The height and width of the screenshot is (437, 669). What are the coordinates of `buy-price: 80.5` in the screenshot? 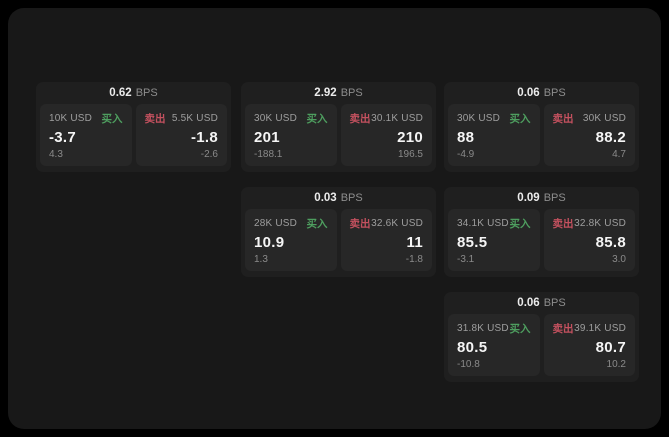 It's located at (472, 347).